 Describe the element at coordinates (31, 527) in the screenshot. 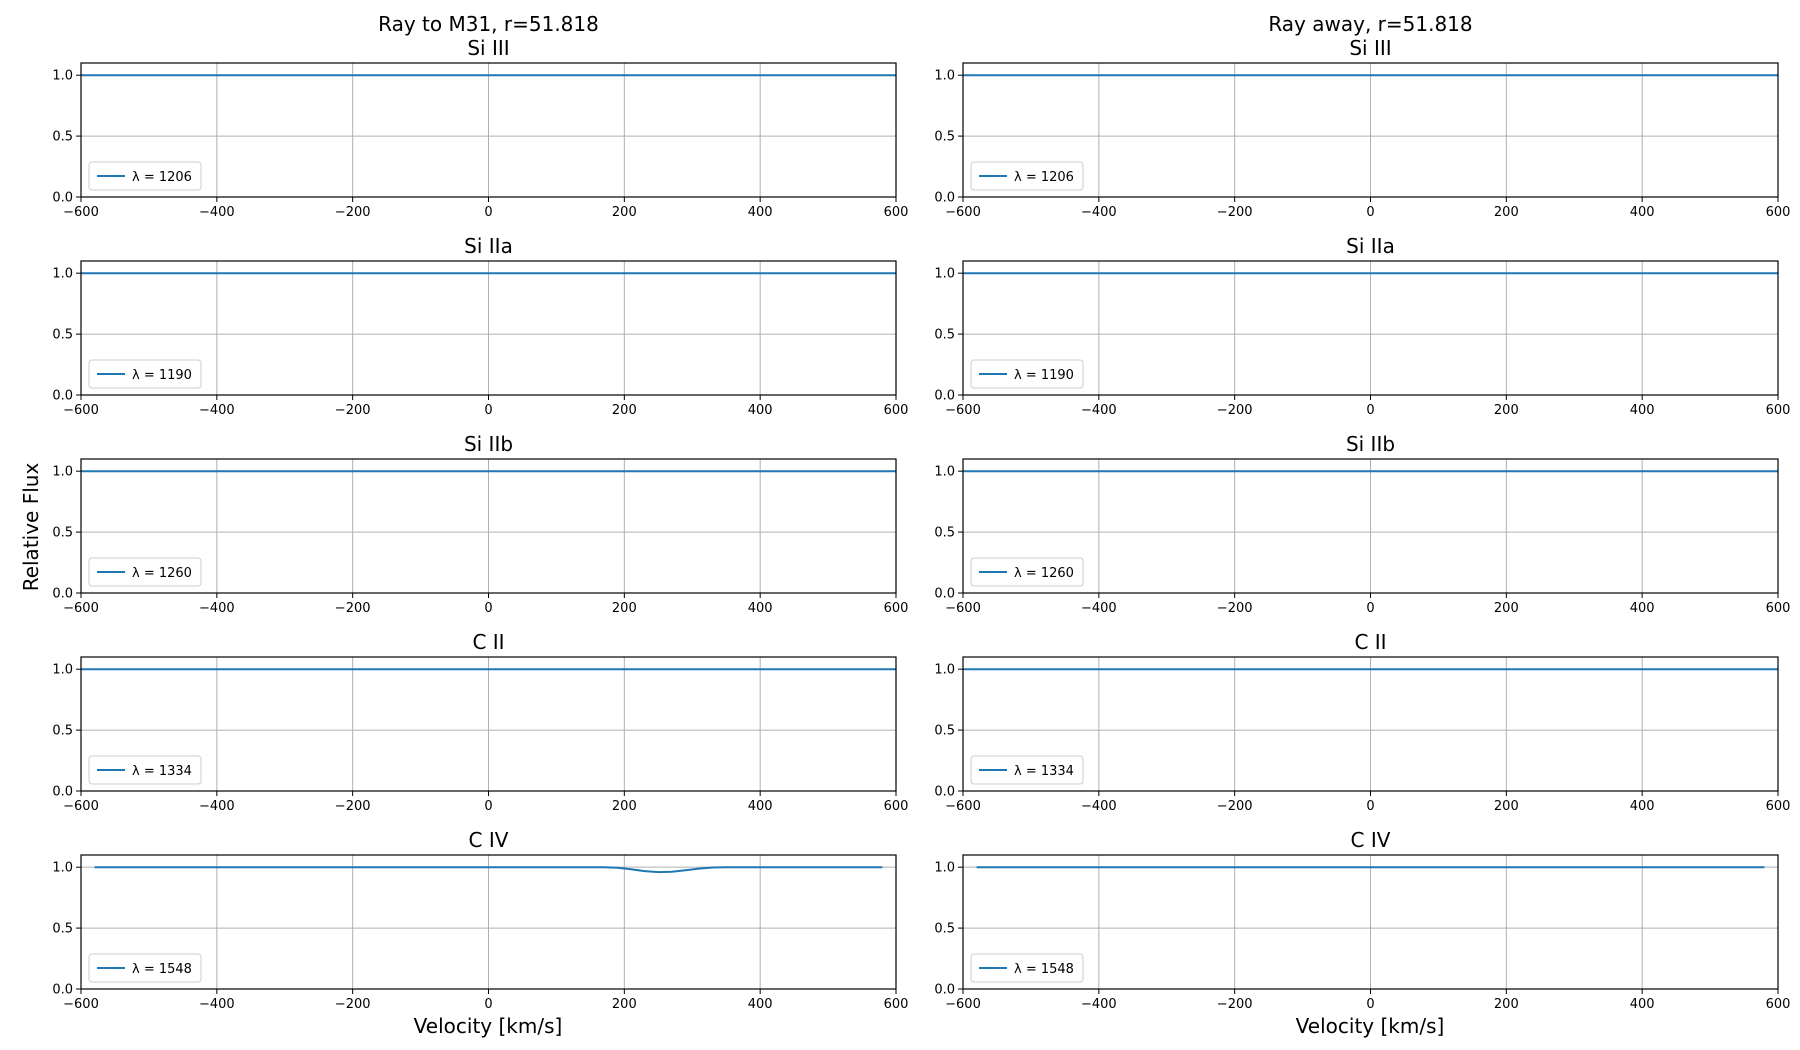

I see `y-axis-label: Relative Flux` at that location.